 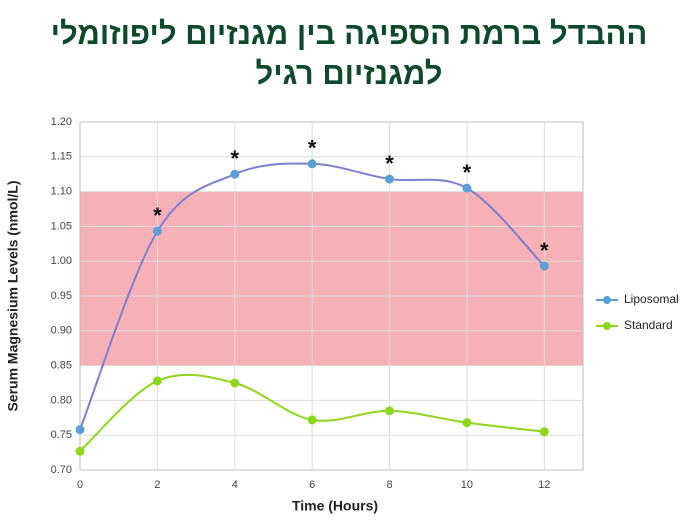 I want to click on y-axis-label: Serum Magnesium Levels (nmol/L), so click(x=13, y=295).